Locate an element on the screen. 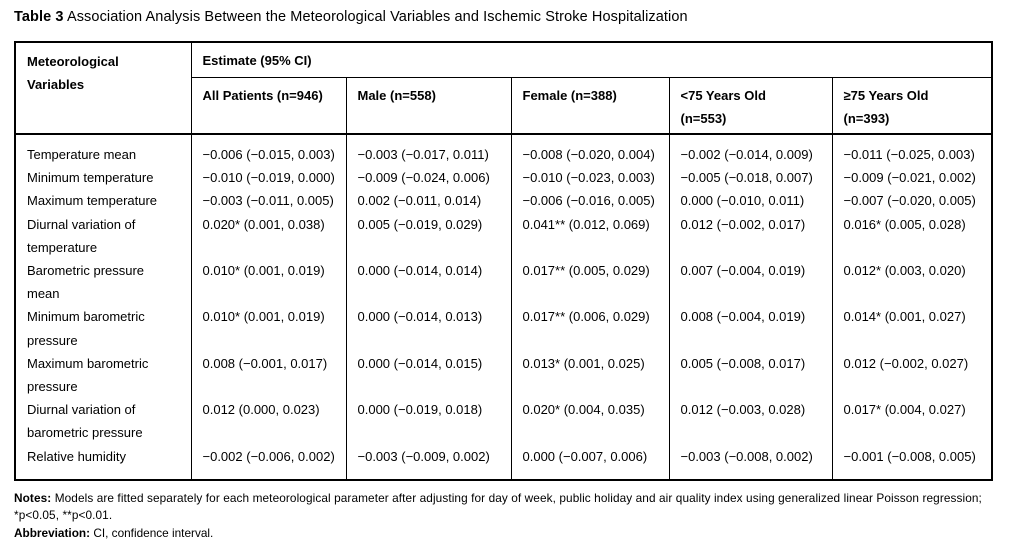  column-header: All Patients (n=946) is located at coordinates (269, 106).